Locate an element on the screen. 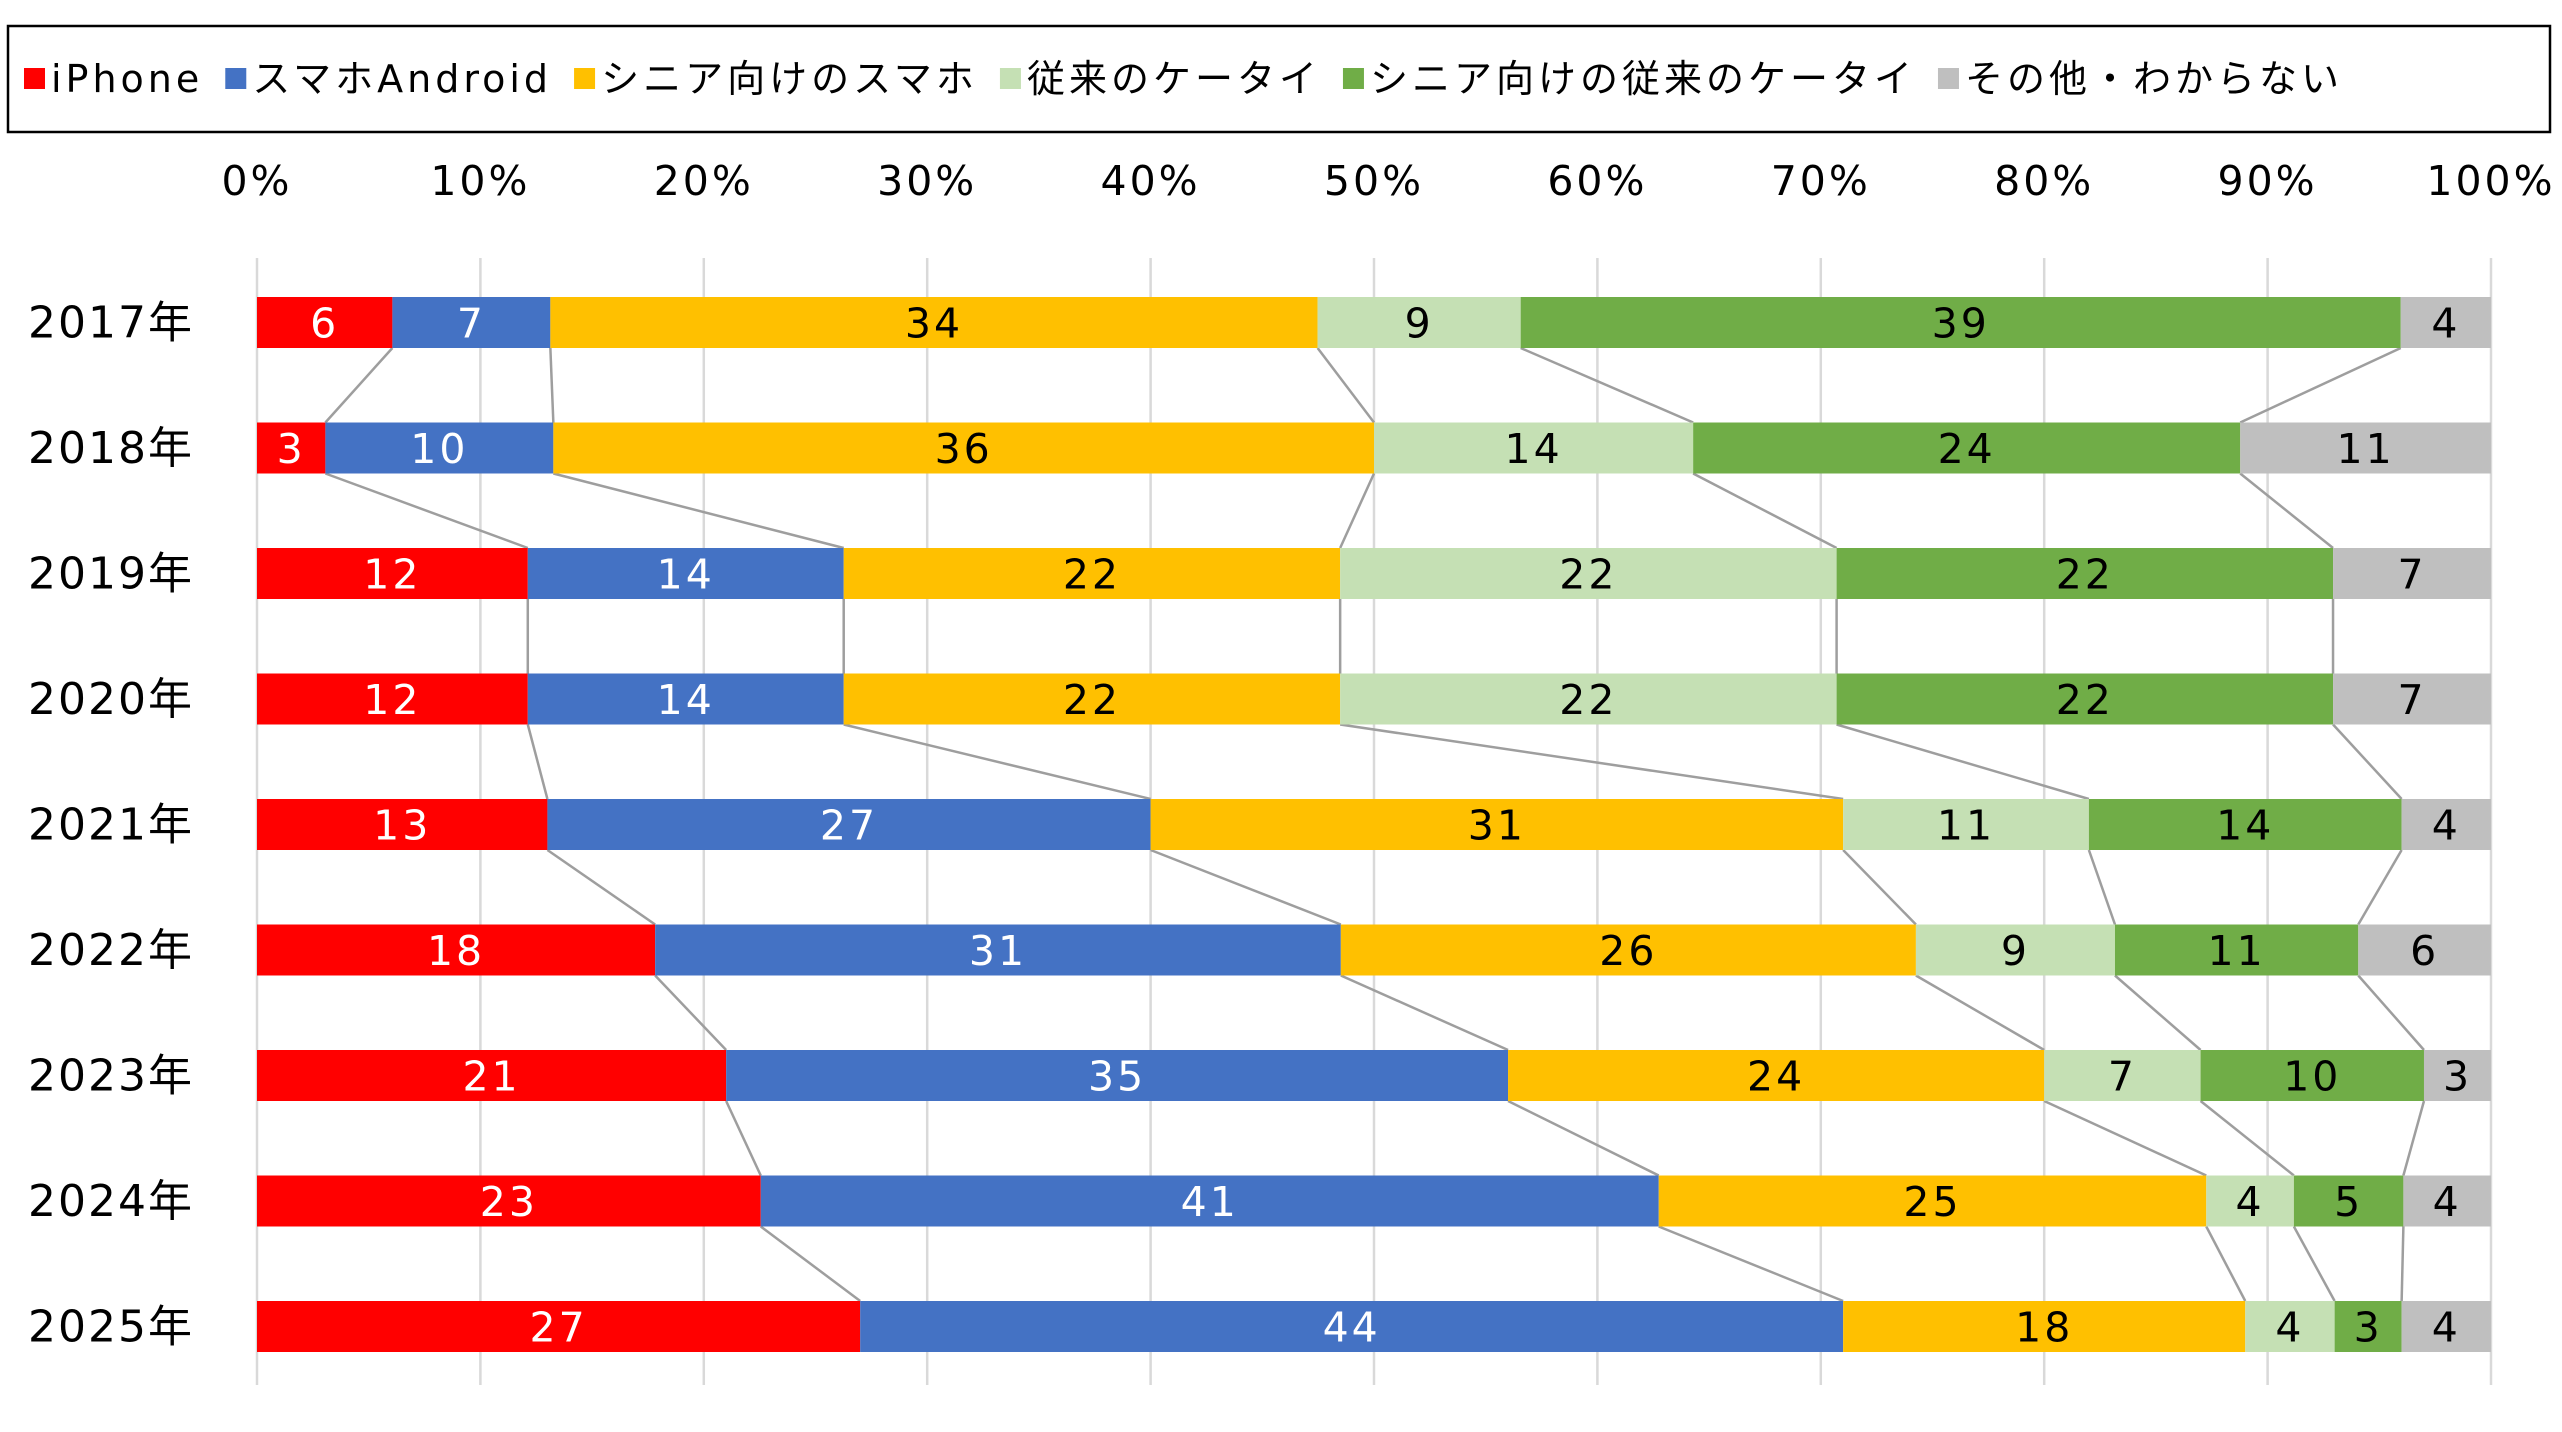 This screenshot has height=1432, width=2562. data-label: 6 is located at coordinates (324, 324).